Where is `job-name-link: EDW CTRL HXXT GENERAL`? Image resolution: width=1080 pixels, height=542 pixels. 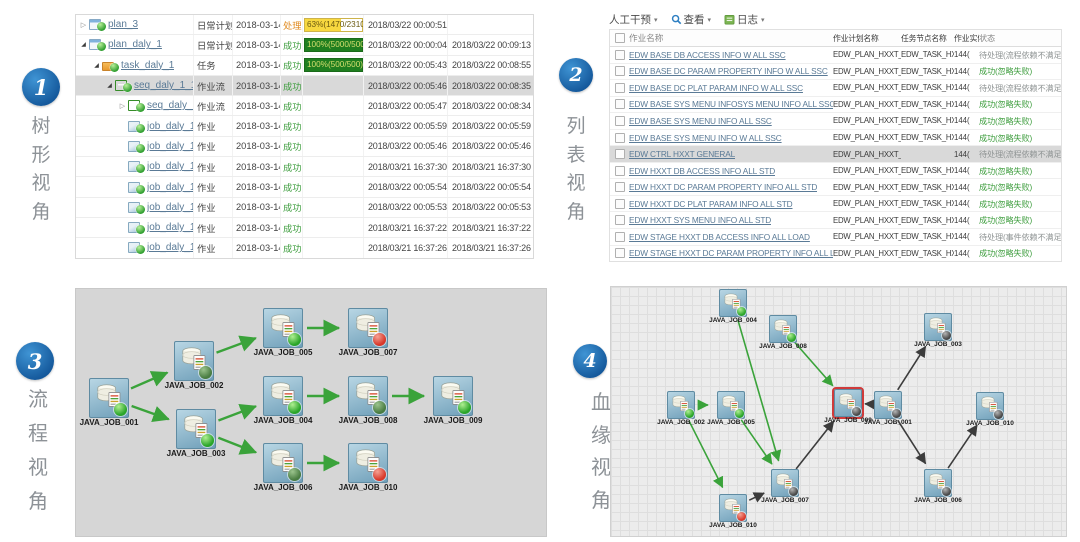 job-name-link: EDW CTRL HXXT GENERAL is located at coordinates (682, 154).